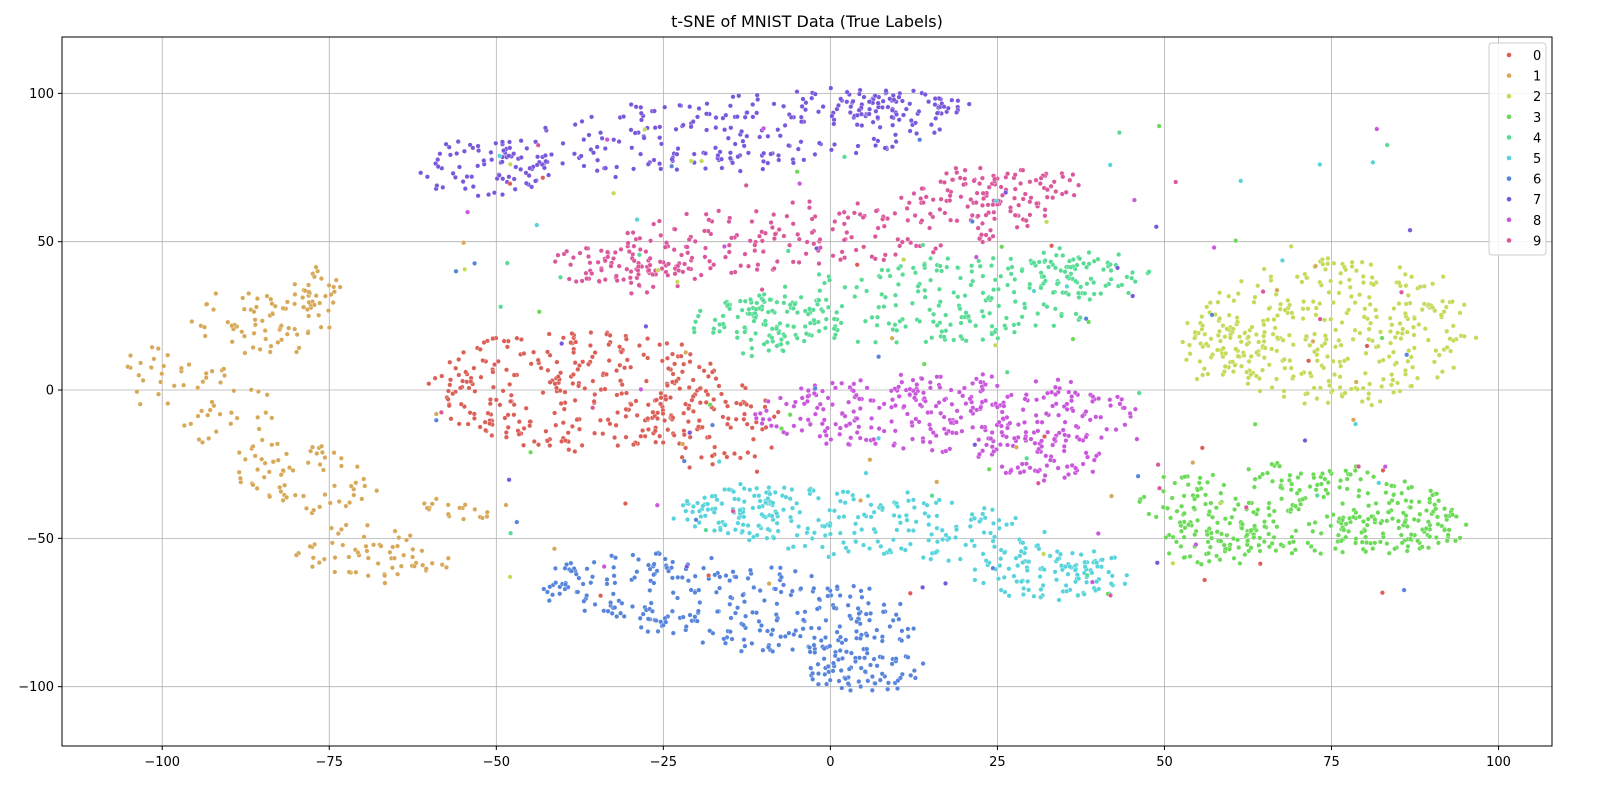  What do you see at coordinates (663, 762) in the screenshot?
I see `x-tick-label: −25` at bounding box center [663, 762].